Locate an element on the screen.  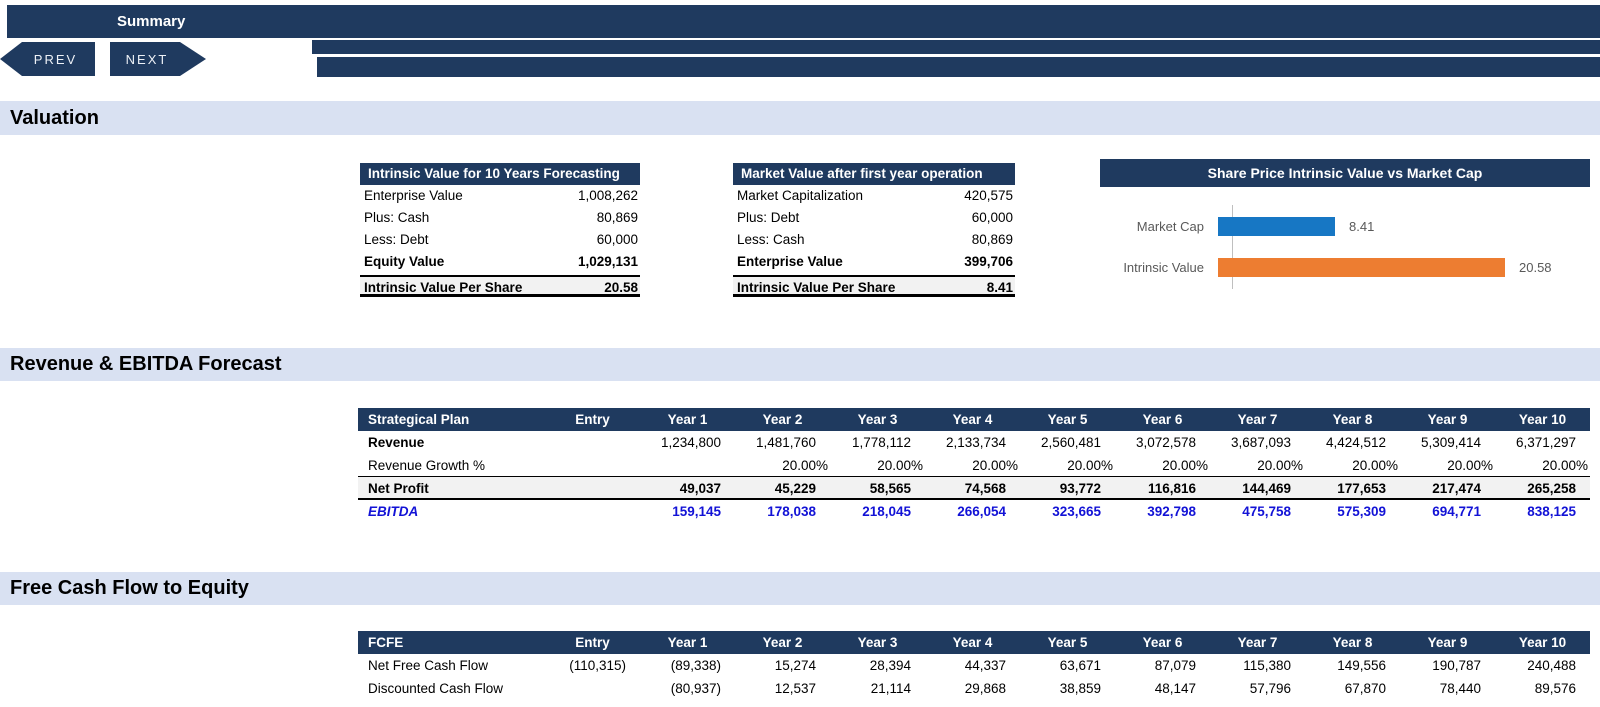
table-cell: 575,309 is located at coordinates (1361, 511).